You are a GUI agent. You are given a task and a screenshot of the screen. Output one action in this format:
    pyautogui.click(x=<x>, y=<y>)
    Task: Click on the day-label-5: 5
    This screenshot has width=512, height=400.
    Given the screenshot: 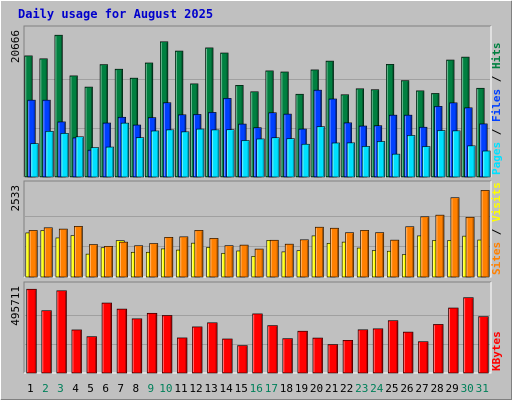 What is the action you would take?
    pyautogui.click(x=90, y=388)
    